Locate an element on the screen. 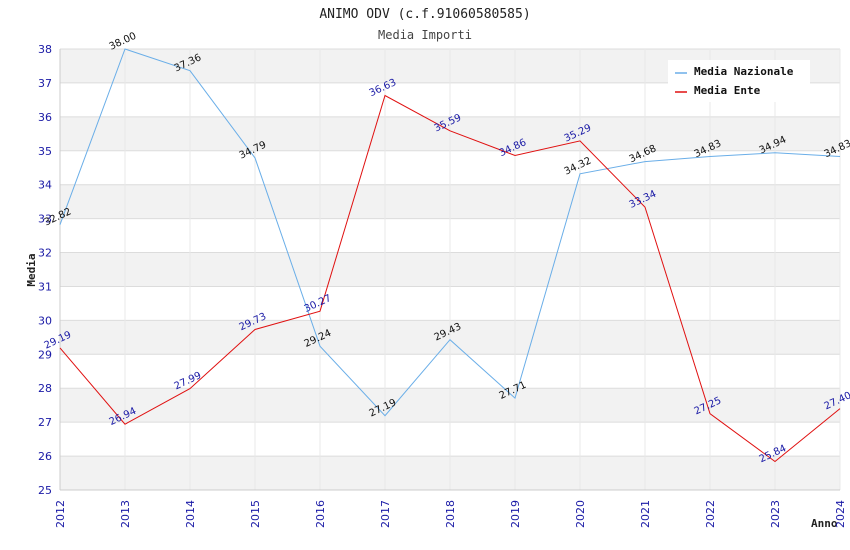 Image resolution: width=850 pixels, height=550 pixels. y-tick-label: 31 is located at coordinates (45, 286).